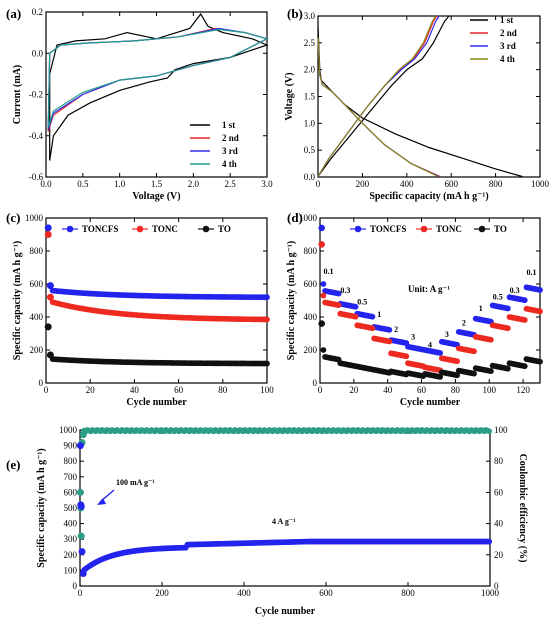 This screenshot has height=627, width=554. What do you see at coordinates (36, 136) in the screenshot?
I see `y-tick-label: -0.4` at bounding box center [36, 136].